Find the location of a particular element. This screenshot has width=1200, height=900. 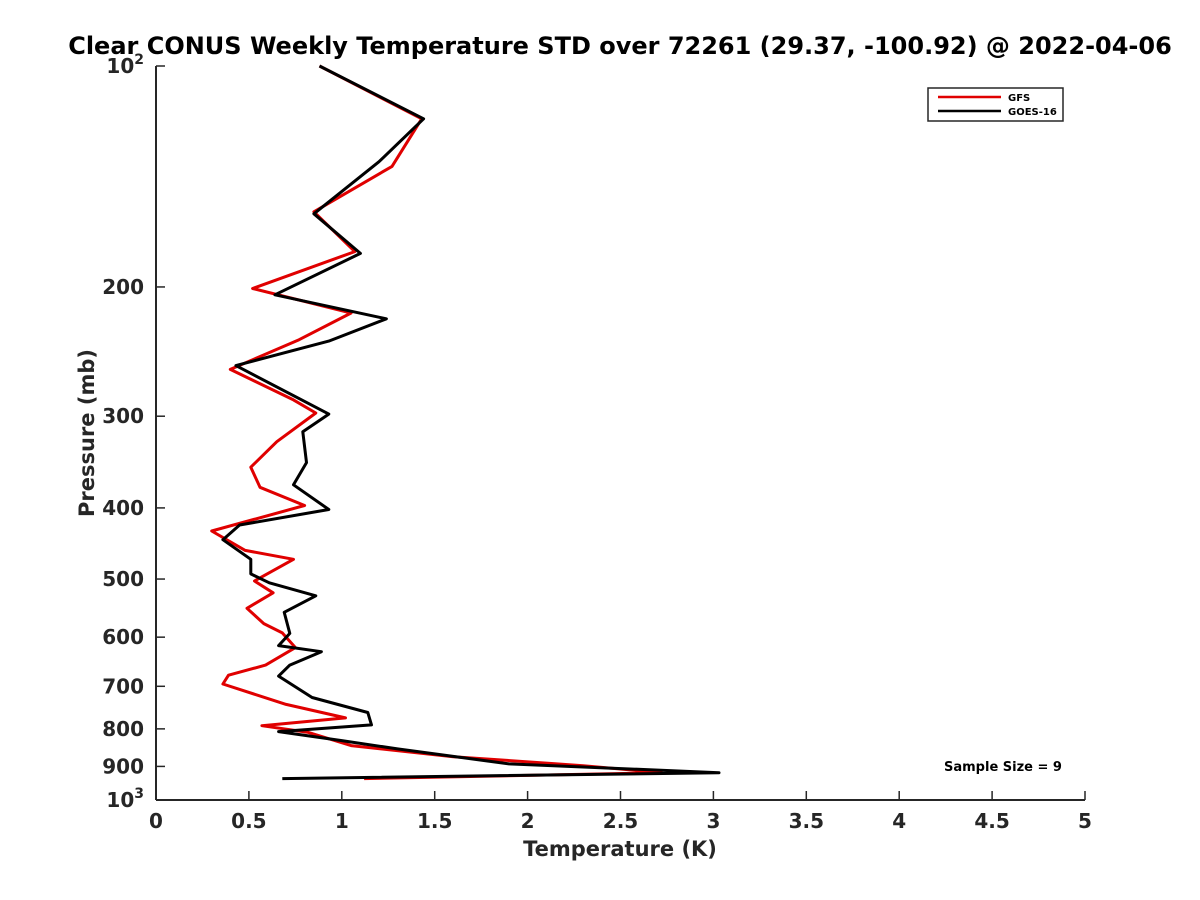

y-tick-label: 300 is located at coordinates (123, 416).